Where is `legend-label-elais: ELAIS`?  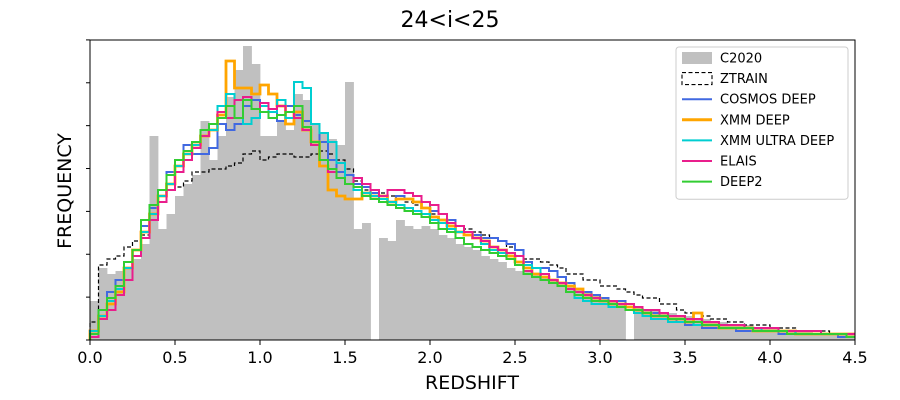
legend-label-elais: ELAIS is located at coordinates (738, 162).